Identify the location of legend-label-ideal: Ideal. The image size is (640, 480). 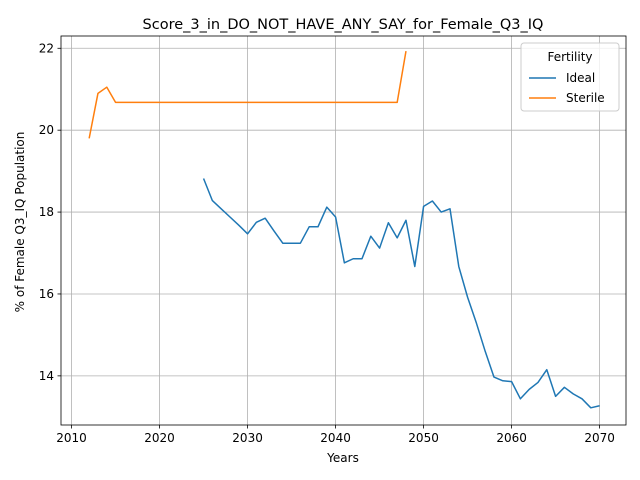
(580, 78).